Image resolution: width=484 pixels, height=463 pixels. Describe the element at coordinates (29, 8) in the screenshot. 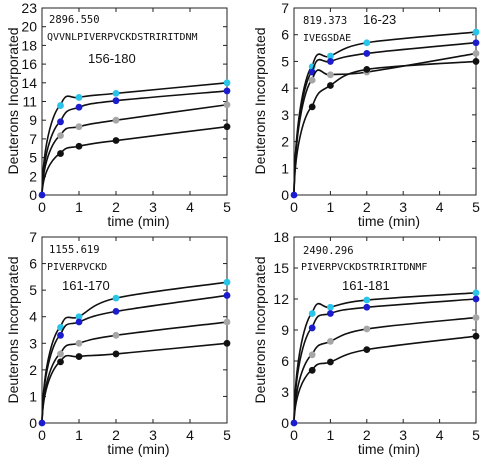

I see `y-tick-label: 23` at that location.